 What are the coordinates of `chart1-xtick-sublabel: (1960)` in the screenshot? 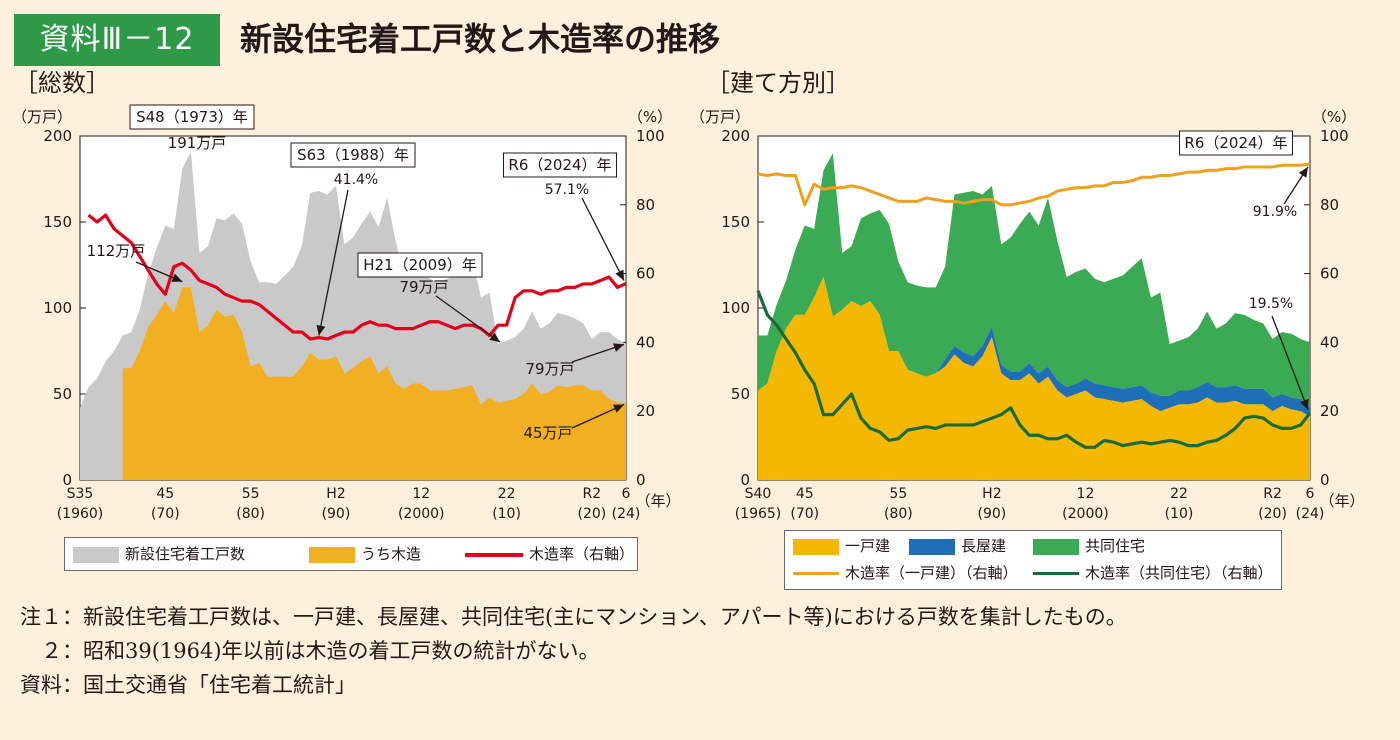 It's located at (80, 514).